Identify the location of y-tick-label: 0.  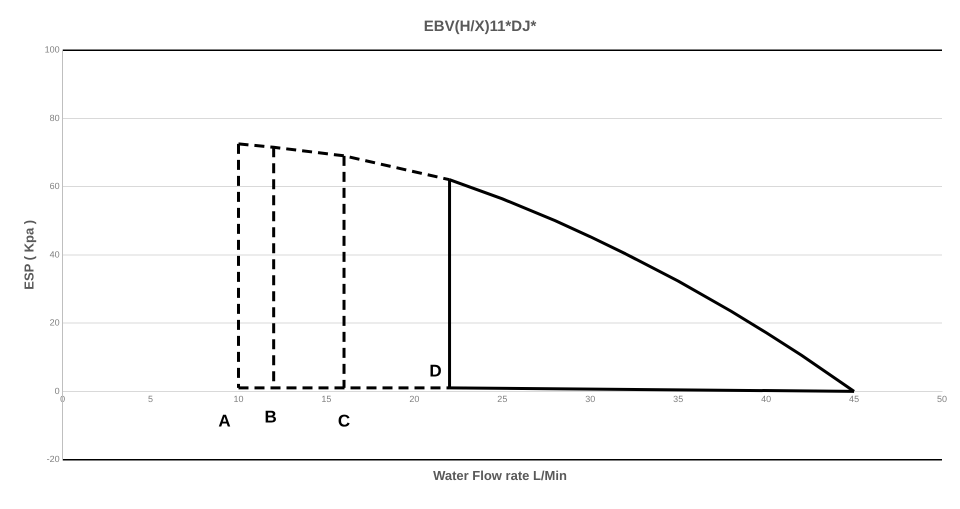
(57, 391).